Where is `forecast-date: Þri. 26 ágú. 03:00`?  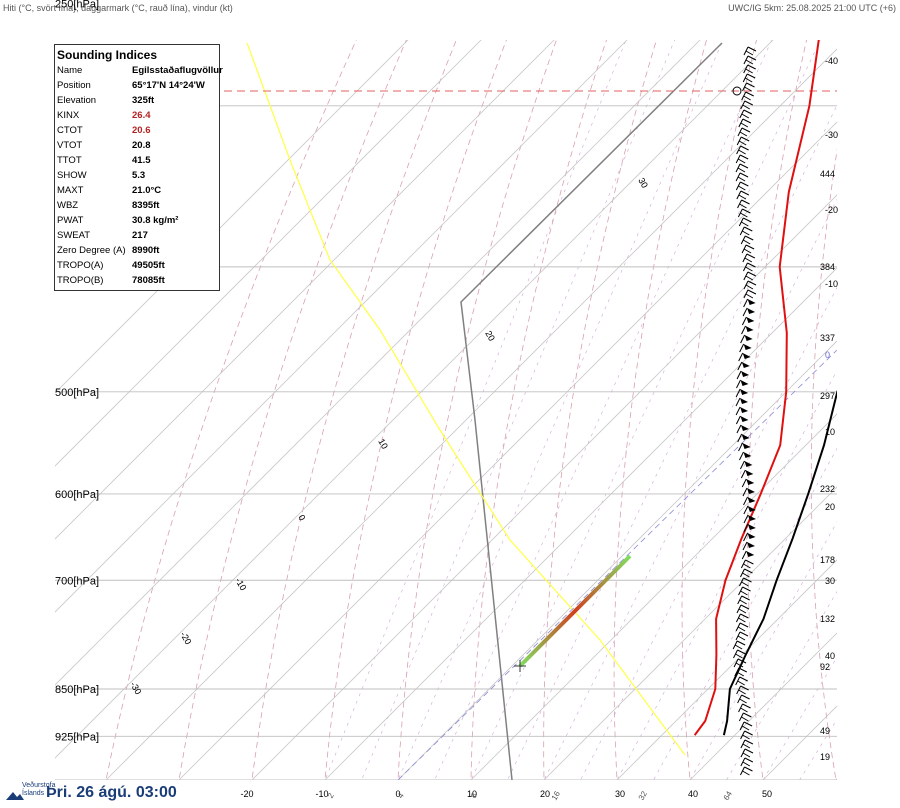 forecast-date: Þri. 26 ágú. 03:00 is located at coordinates (111, 792).